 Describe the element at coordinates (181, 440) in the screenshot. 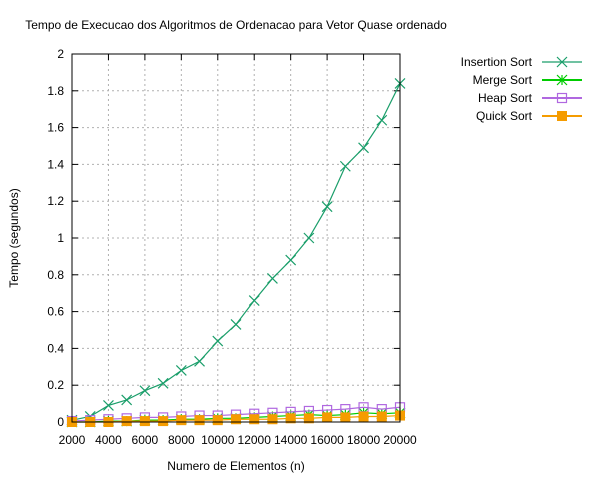

I see `x-tick-label: 8000` at that location.